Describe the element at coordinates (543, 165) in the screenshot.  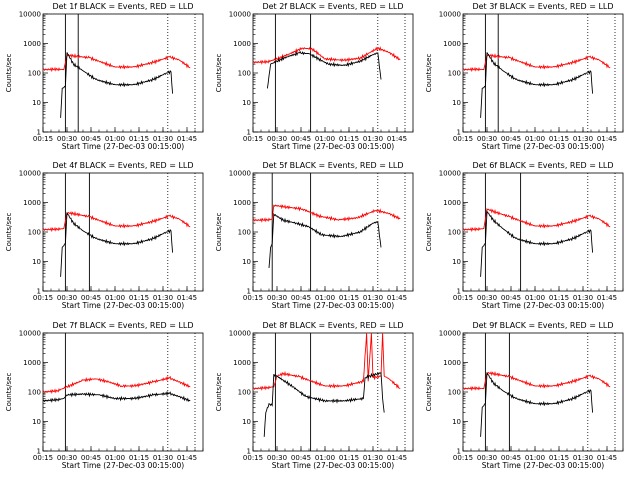
I see `panel-title: Det 6f BLACK = Events, RED = LLD` at that location.